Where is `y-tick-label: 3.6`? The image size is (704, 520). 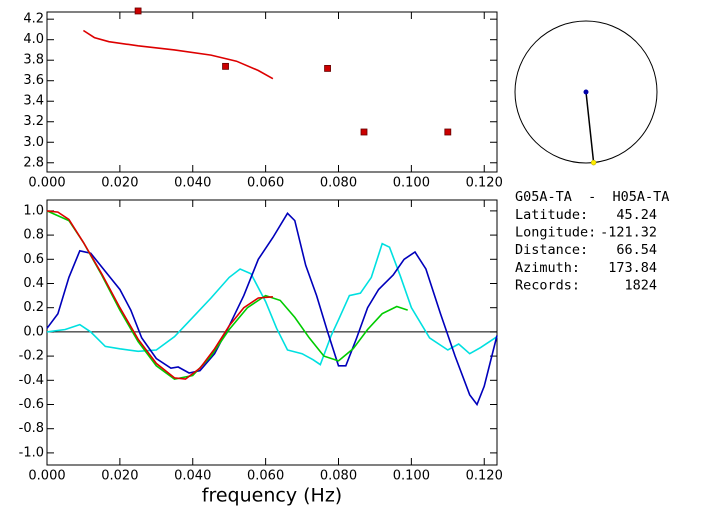 y-tick-label: 3.6 is located at coordinates (33, 80).